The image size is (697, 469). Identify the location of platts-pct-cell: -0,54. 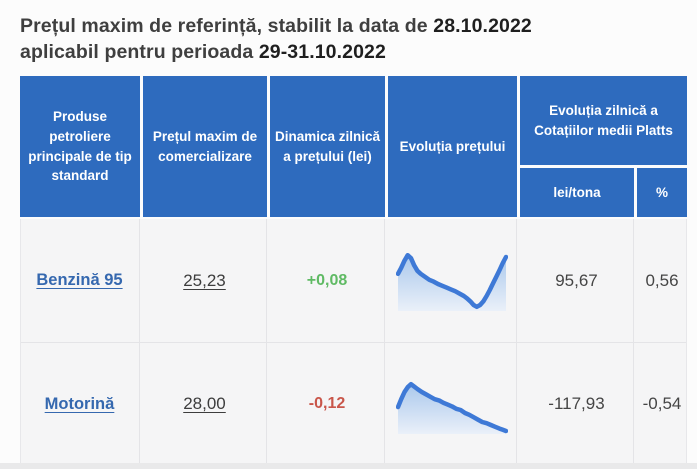
(662, 404).